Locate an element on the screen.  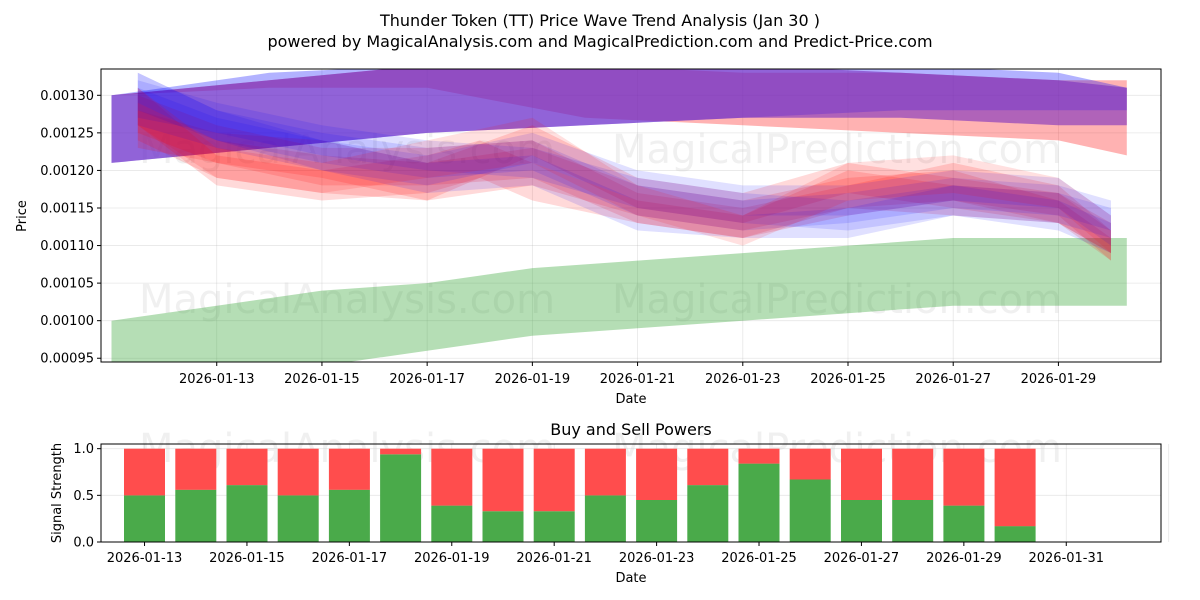
signal-y-axis: 0.0 0.5 1.0 is located at coordinates (87, 496).